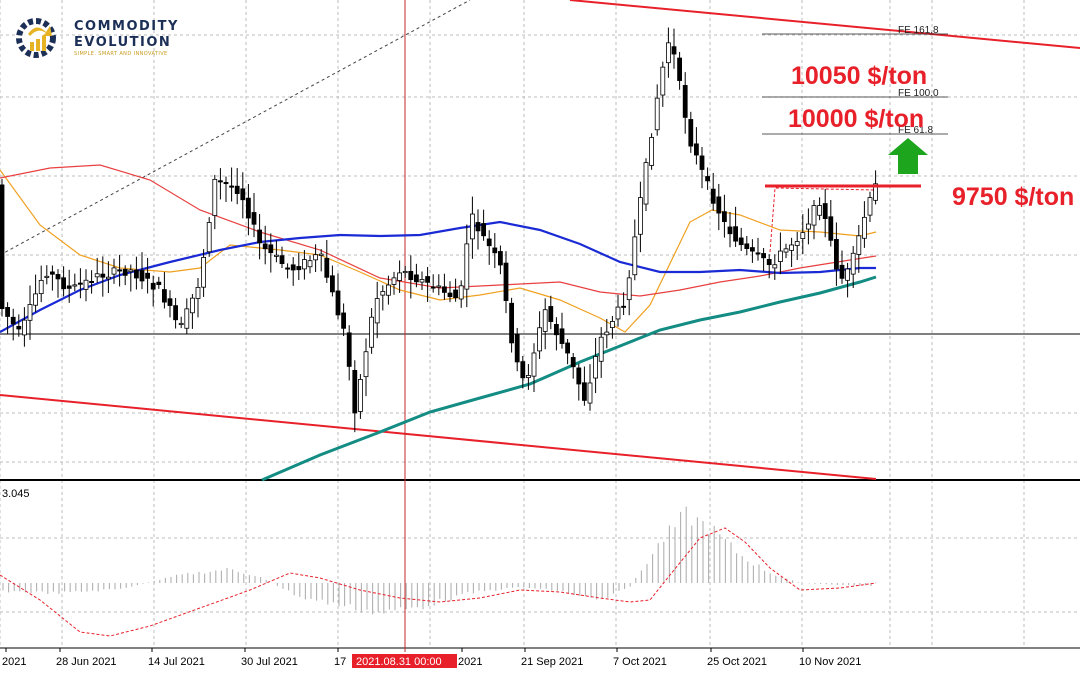  Describe the element at coordinates (830, 662) in the screenshot. I see `x-tick-label: 10 Nov 2021` at that location.